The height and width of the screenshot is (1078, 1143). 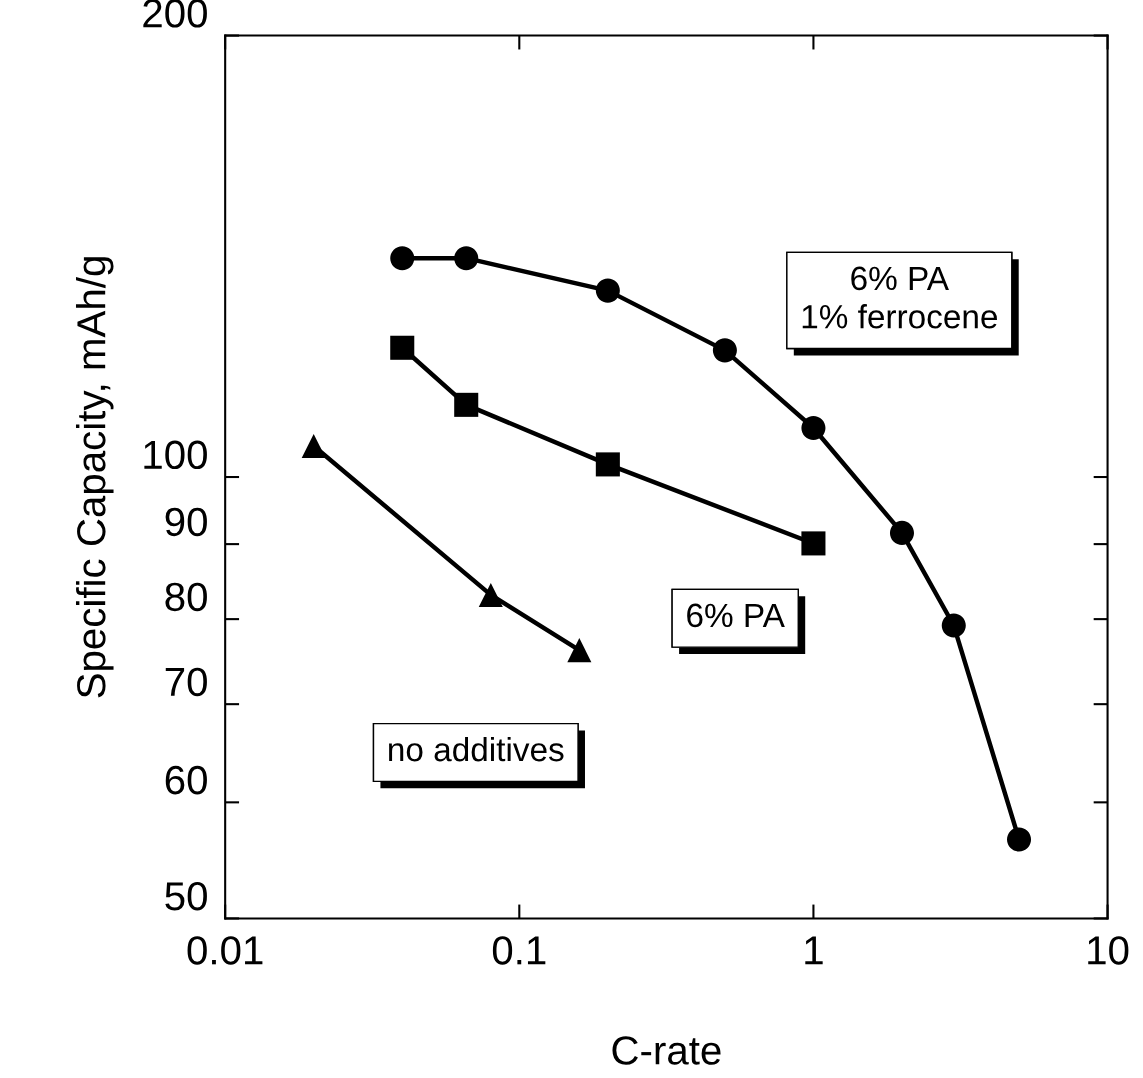 I want to click on series-label: 6% PA, so click(x=736, y=615).